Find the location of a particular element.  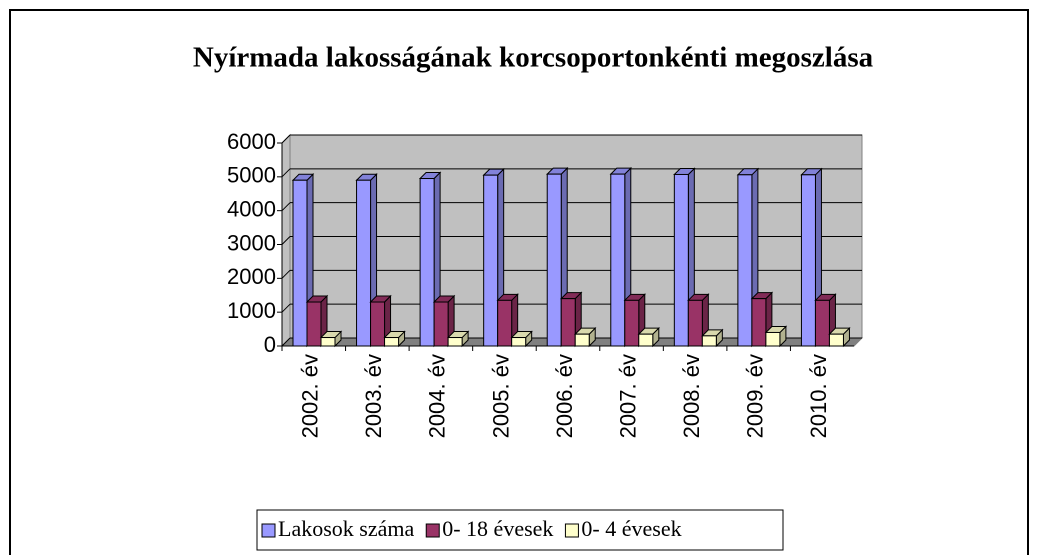

y-tick-label: 2000 is located at coordinates (251, 276).